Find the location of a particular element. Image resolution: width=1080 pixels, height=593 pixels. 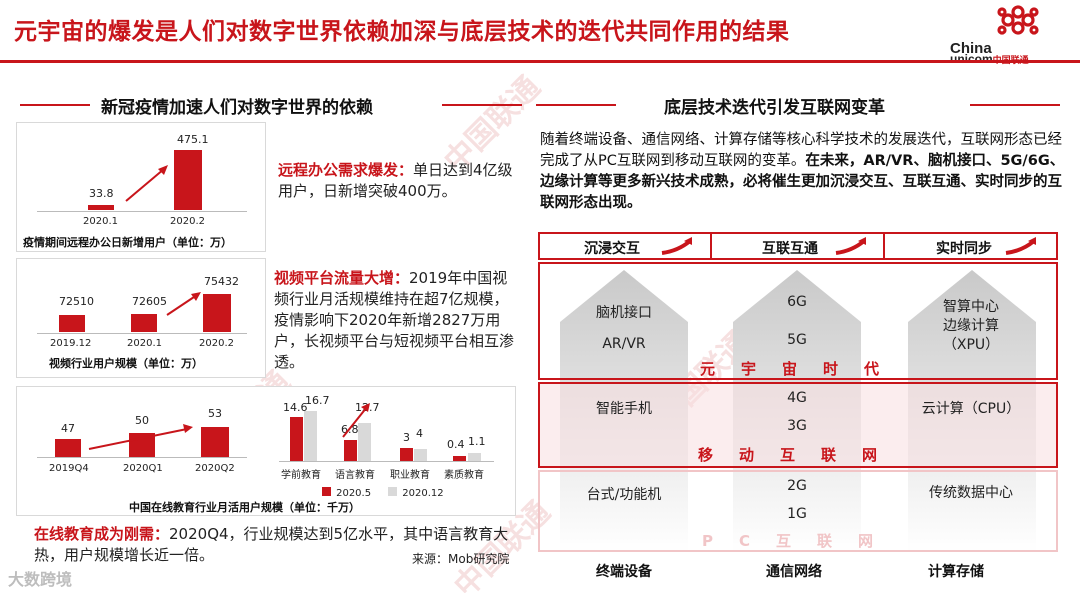

chart3-cat-1: 2019Q4 is located at coordinates (69, 468).